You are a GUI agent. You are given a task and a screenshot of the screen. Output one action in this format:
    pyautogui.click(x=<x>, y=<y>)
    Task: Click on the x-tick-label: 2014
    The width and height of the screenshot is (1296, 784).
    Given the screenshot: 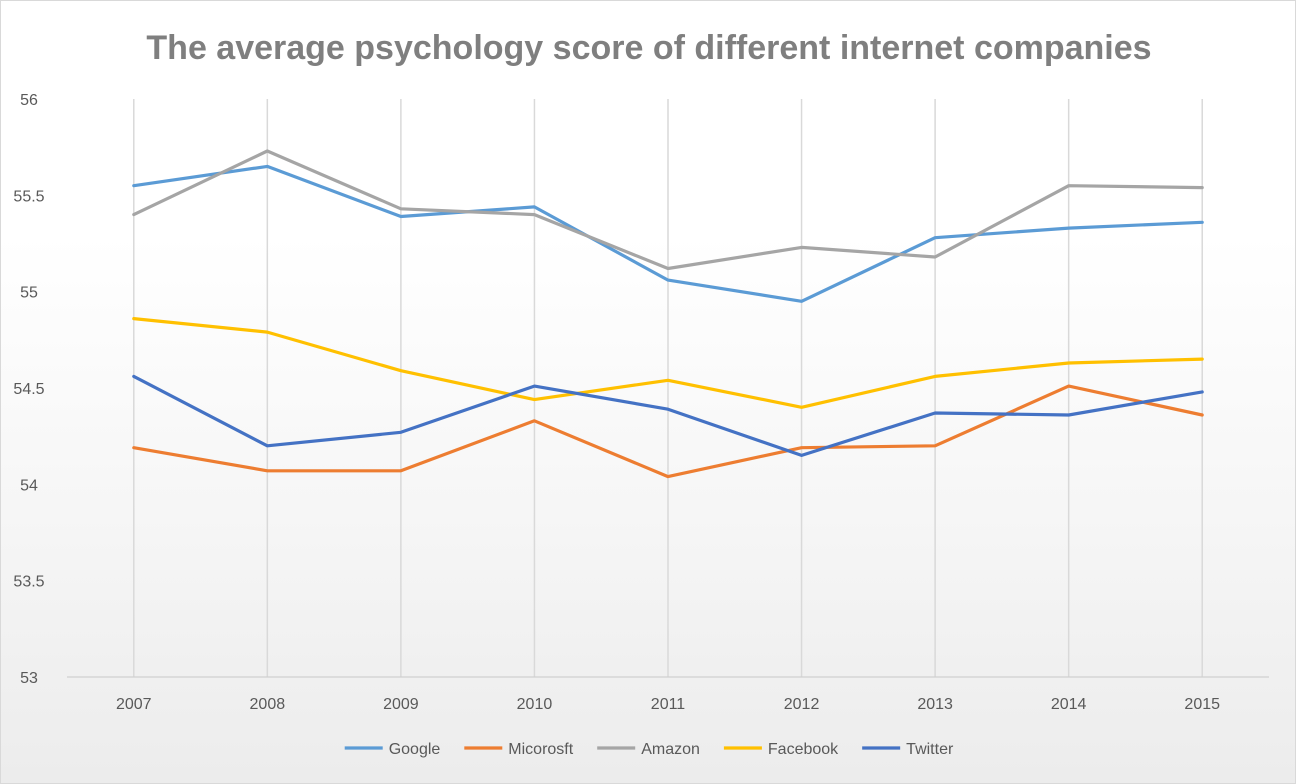 What is the action you would take?
    pyautogui.click(x=1069, y=704)
    